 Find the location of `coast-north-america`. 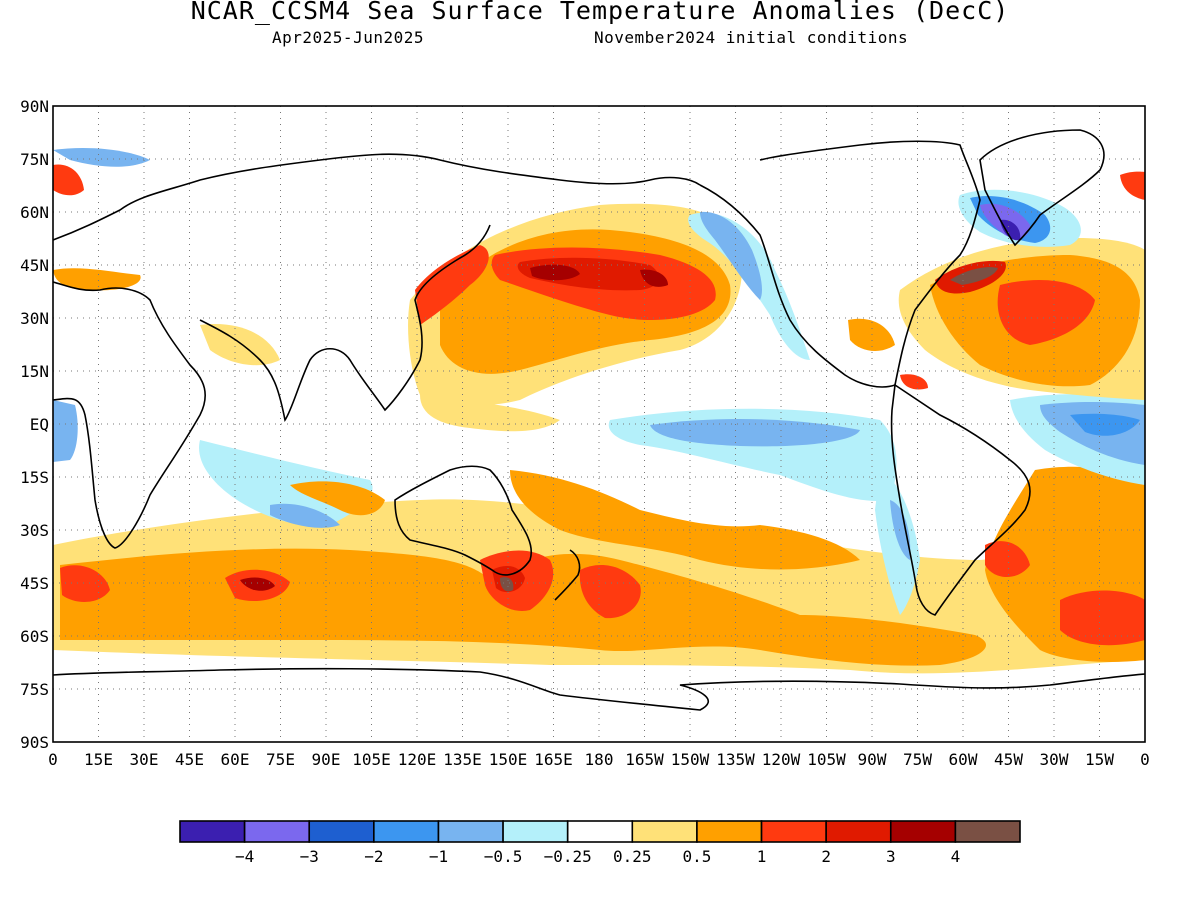

coast-north-america is located at coordinates (840, 264).